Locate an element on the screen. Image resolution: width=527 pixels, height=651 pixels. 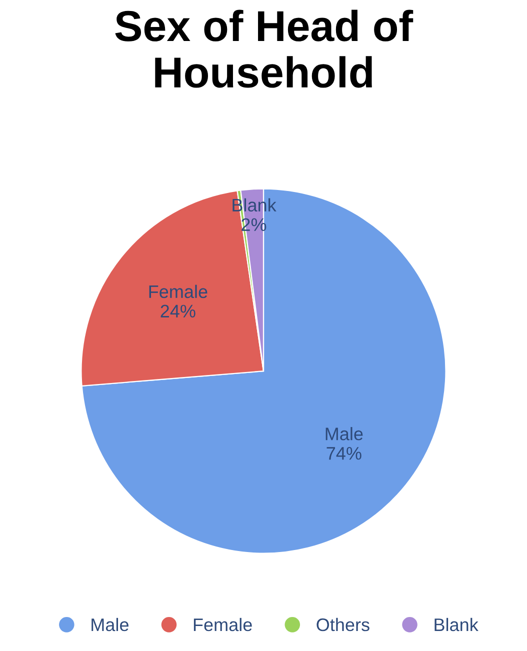
legend-label: Others is located at coordinates (343, 625).